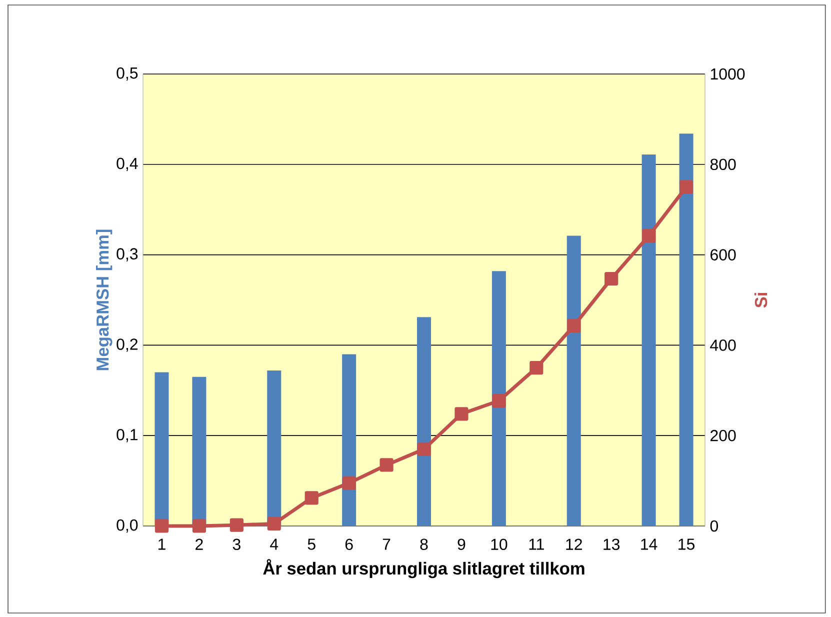 The image size is (831, 617). I want to click on y-tick-label: 0,4, so click(127, 165).